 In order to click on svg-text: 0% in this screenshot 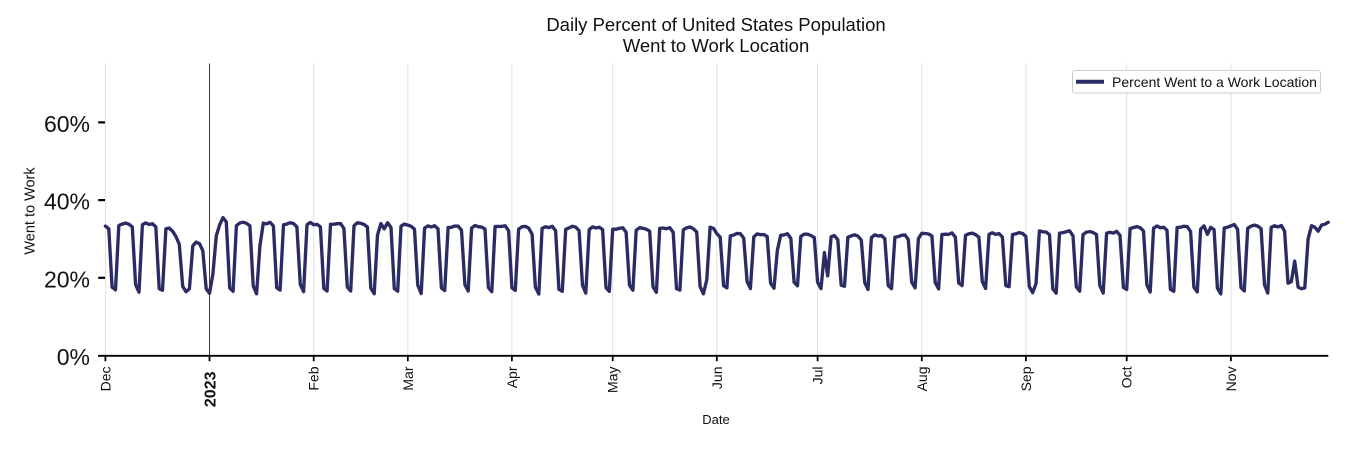, I will do `click(73, 357)`.